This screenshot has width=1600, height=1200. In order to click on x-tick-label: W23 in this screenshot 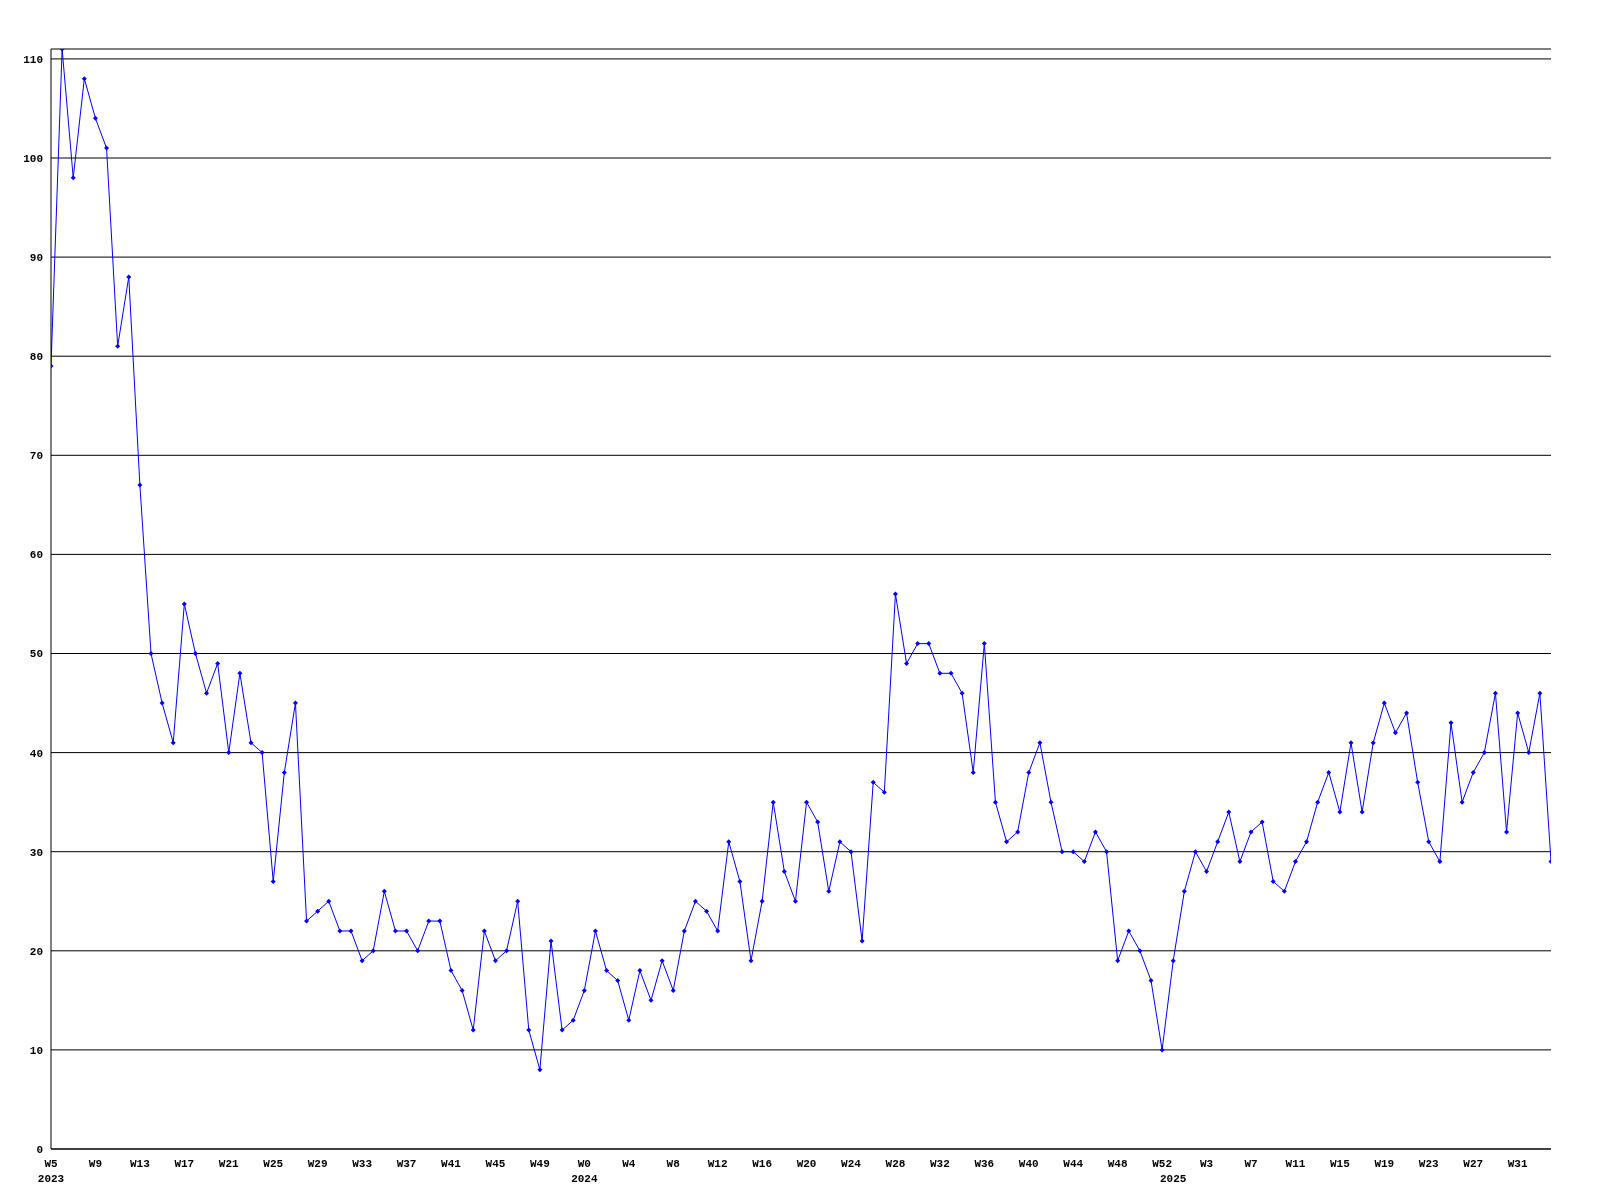, I will do `click(1429, 1164)`.